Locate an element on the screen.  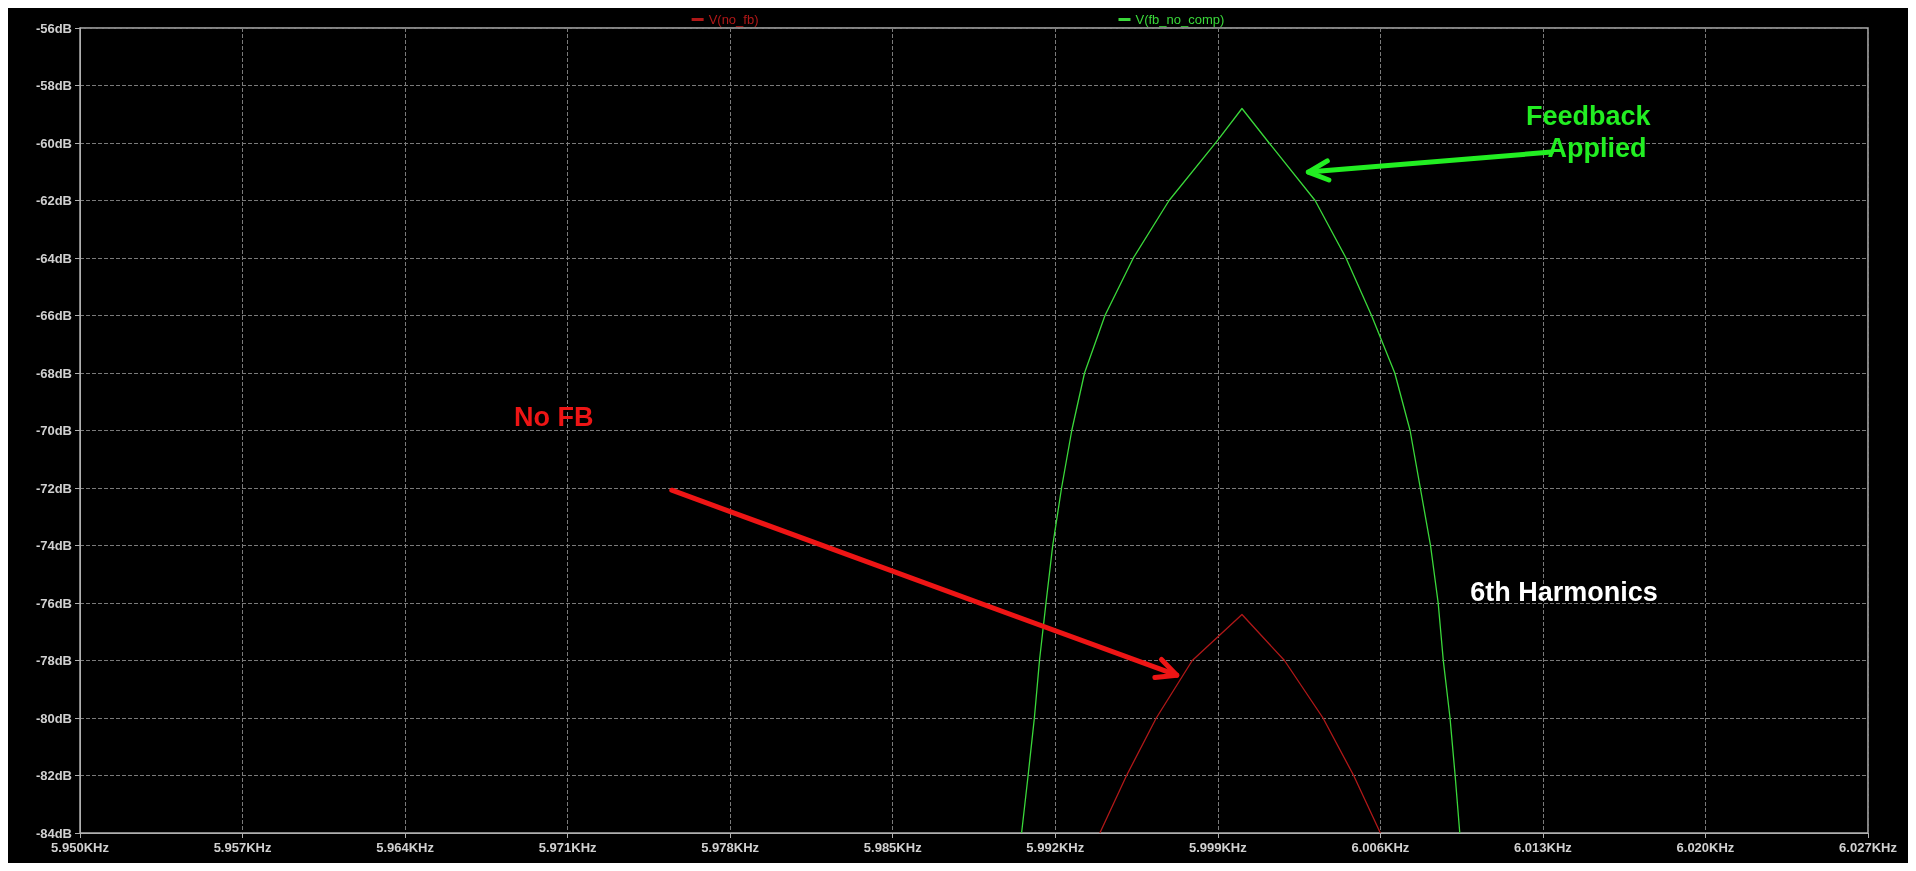
line-series is located at coordinates (1240, 723).